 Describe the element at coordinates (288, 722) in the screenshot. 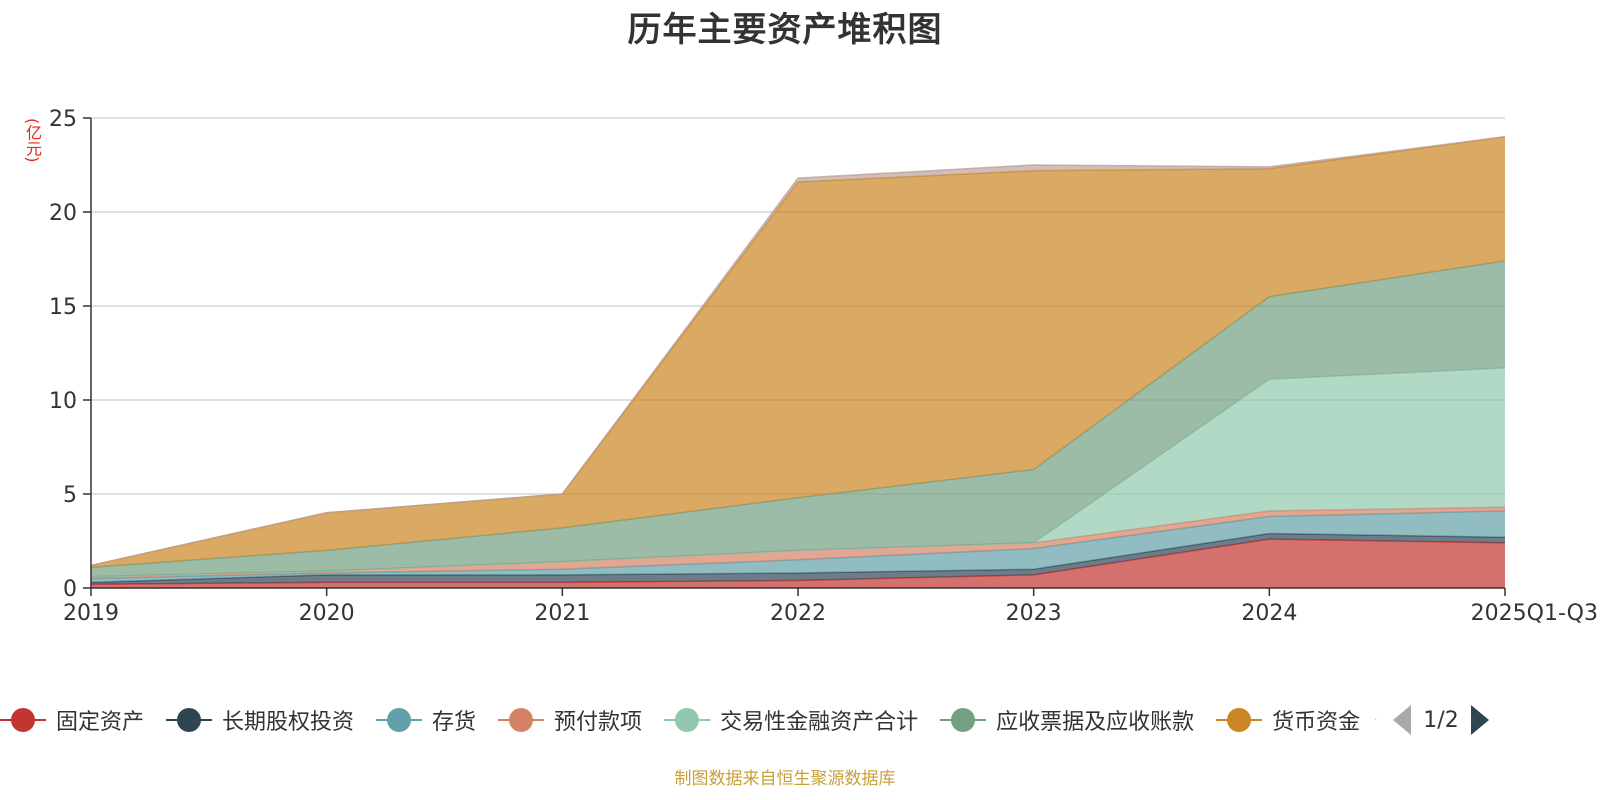

I see `legend-label: 长期股权投资` at that location.